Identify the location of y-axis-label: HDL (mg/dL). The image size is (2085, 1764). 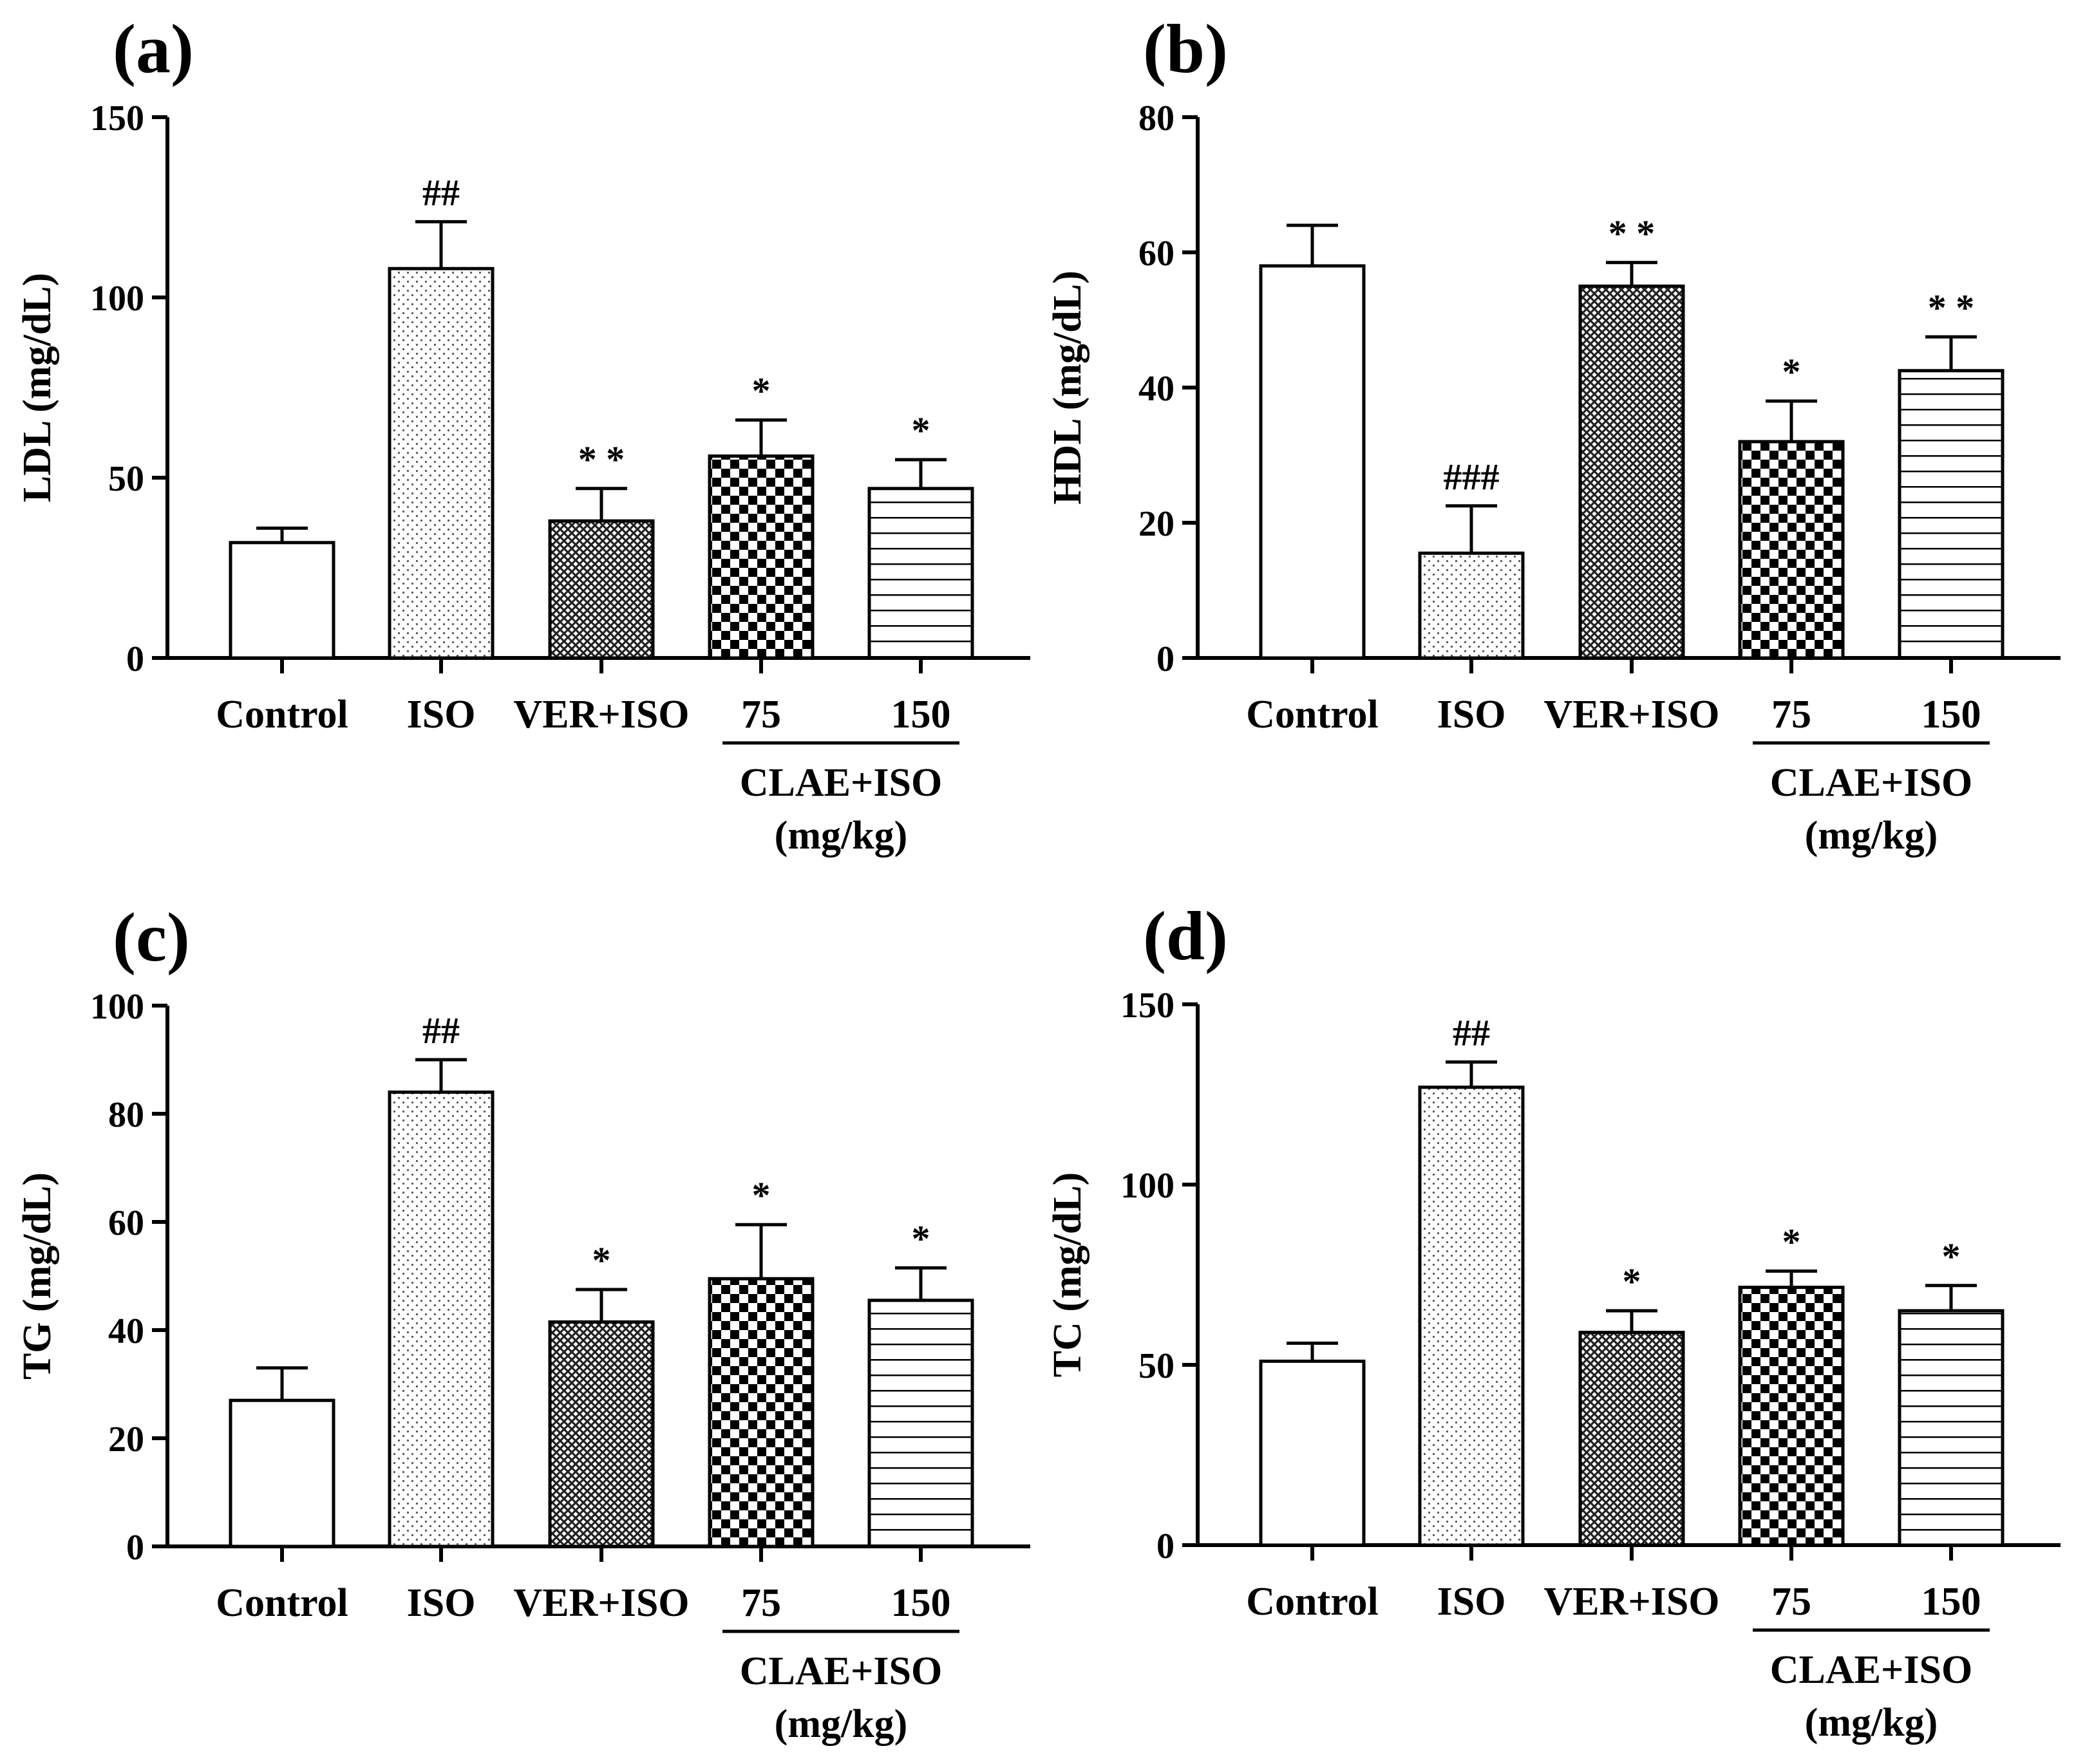
(1068, 387).